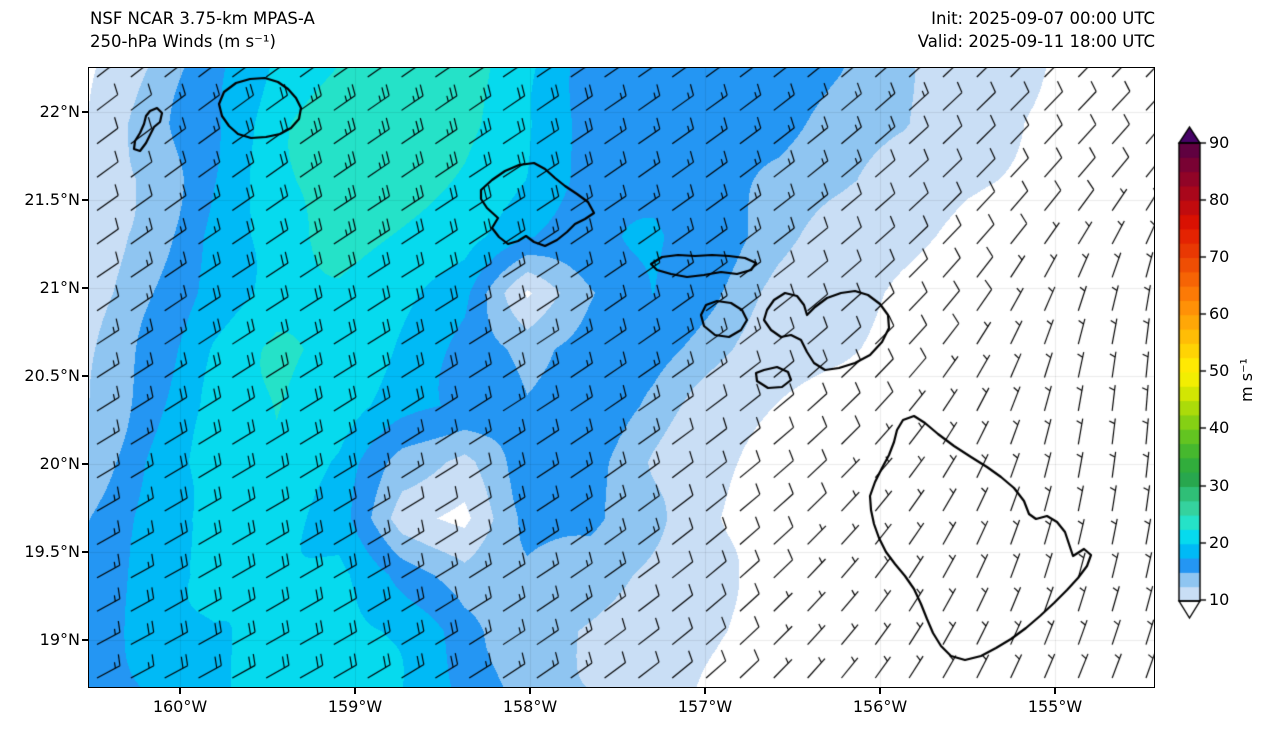  Describe the element at coordinates (1191, 375) in the screenshot. I see `colorbar-canvas` at that location.